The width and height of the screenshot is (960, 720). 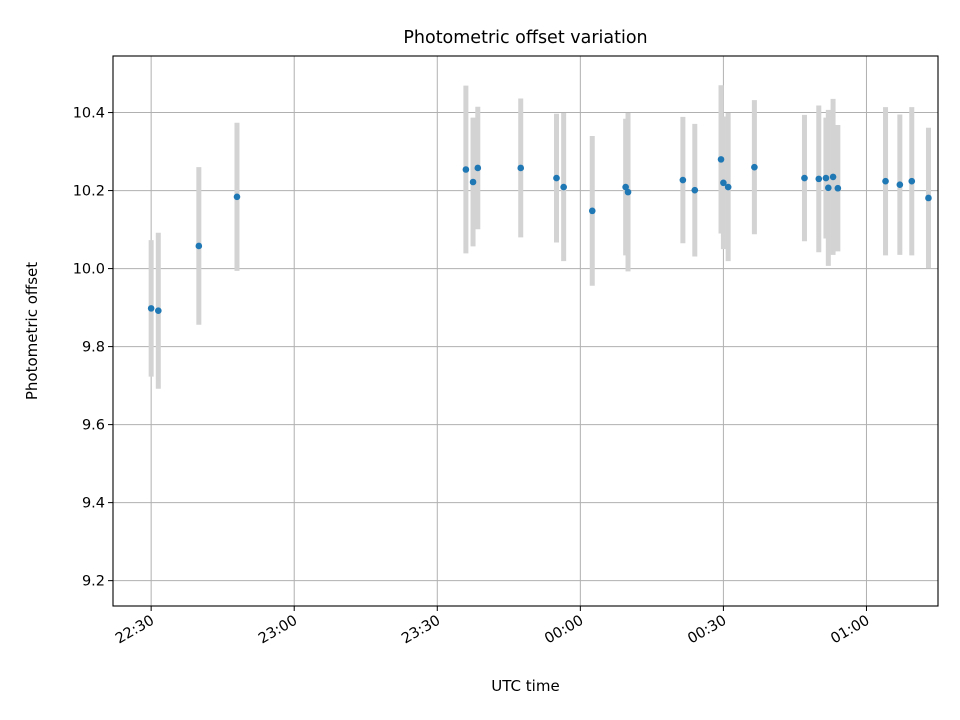 What do you see at coordinates (525, 38) in the screenshot?
I see `chart-title: Photometric offset variation` at bounding box center [525, 38].